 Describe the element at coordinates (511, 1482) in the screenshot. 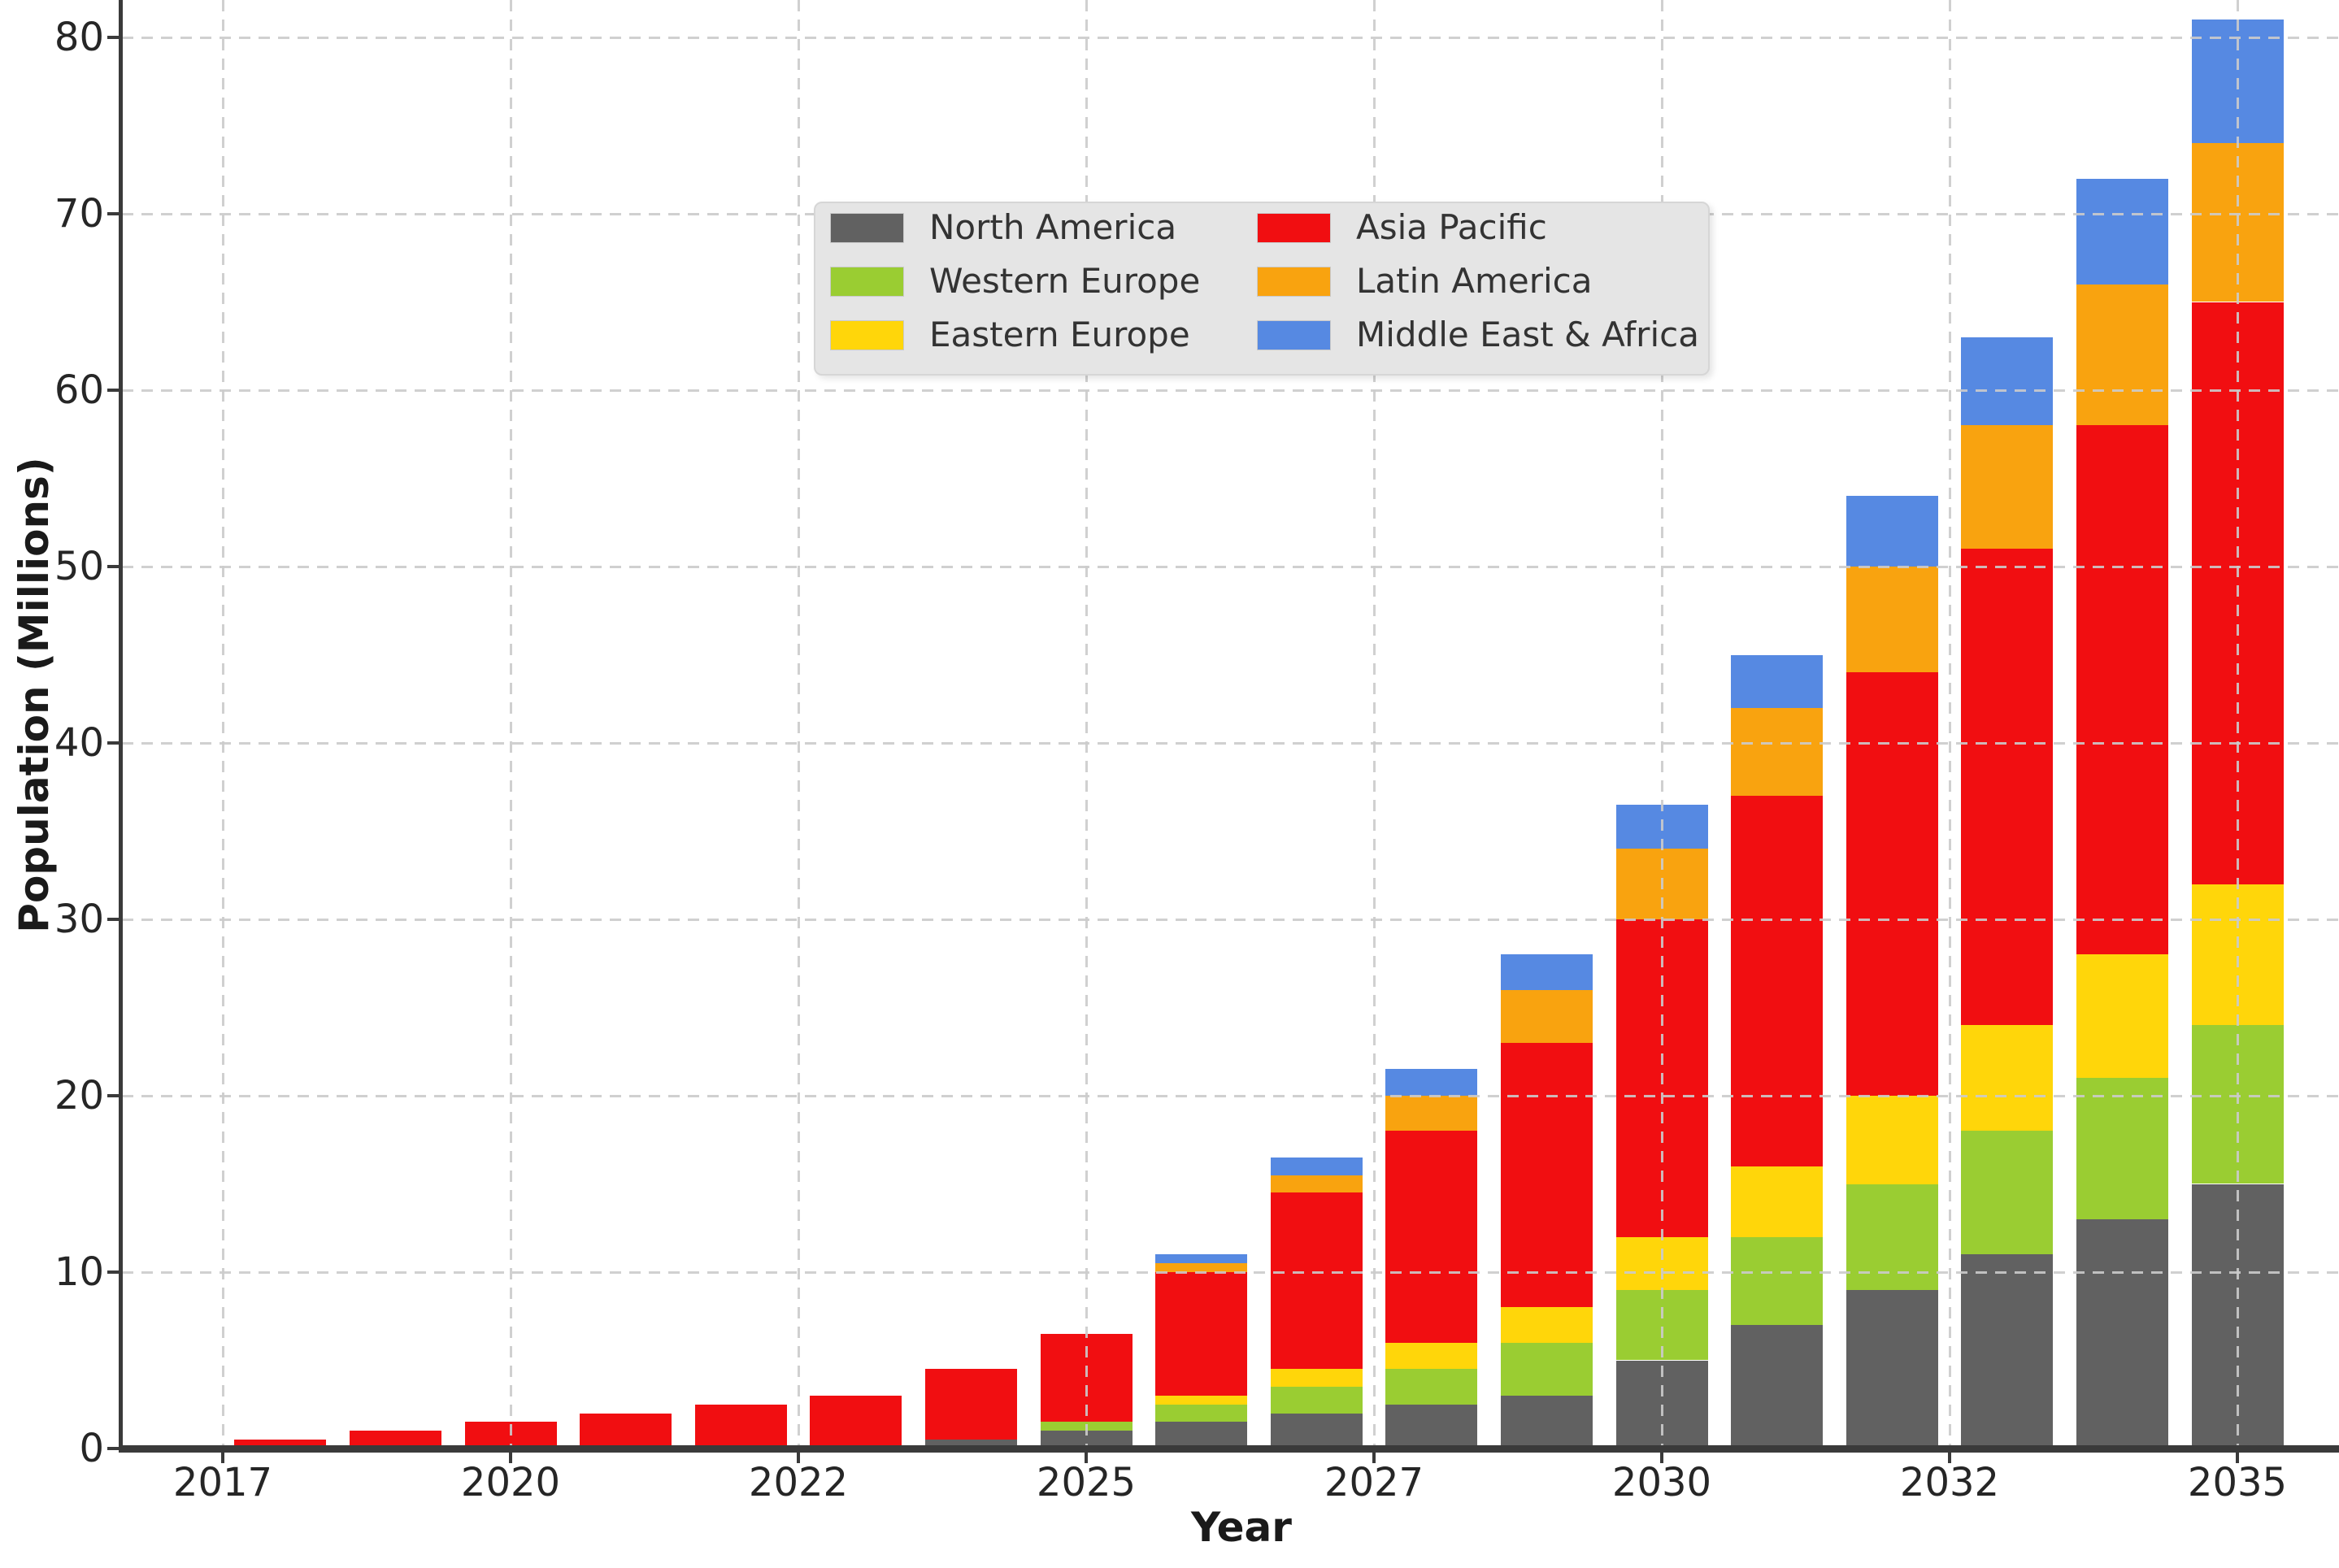

I see `x-tick-label-2020: 2020` at that location.